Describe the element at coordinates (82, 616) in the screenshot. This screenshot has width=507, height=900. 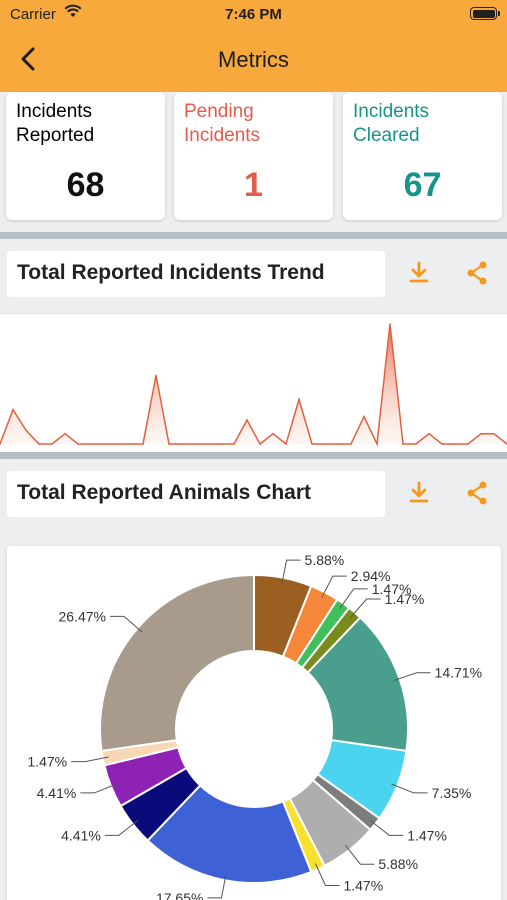
I see `slice-label: 26.47%` at that location.